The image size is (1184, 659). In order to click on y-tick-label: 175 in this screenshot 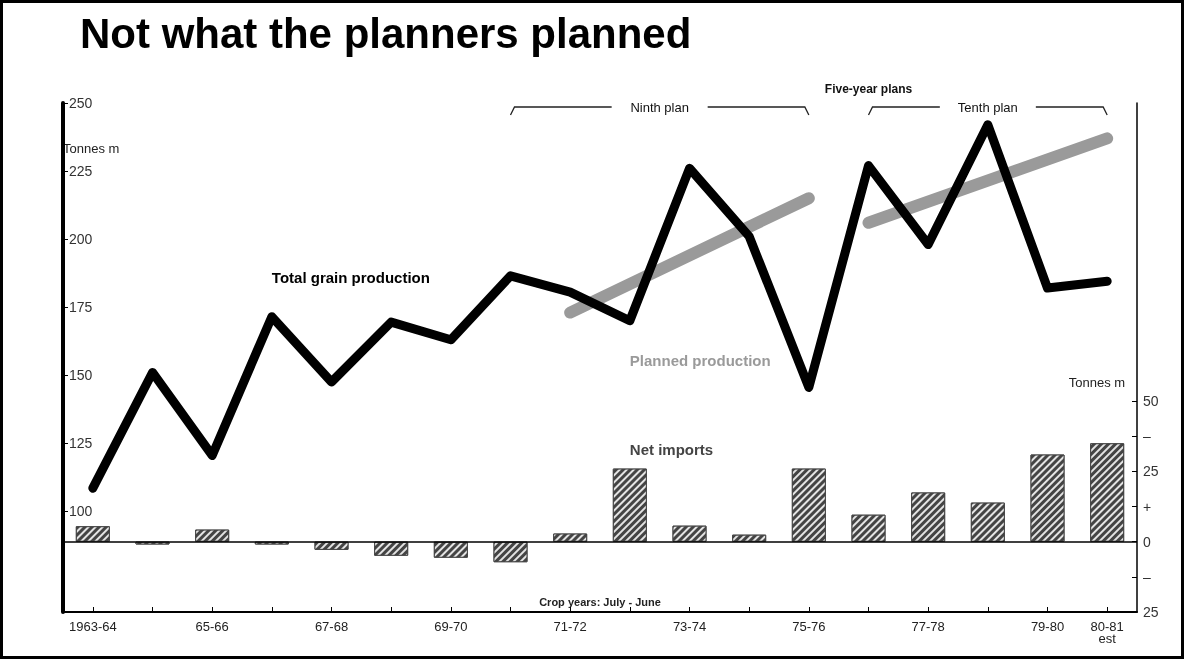, I will do `click(81, 307)`.